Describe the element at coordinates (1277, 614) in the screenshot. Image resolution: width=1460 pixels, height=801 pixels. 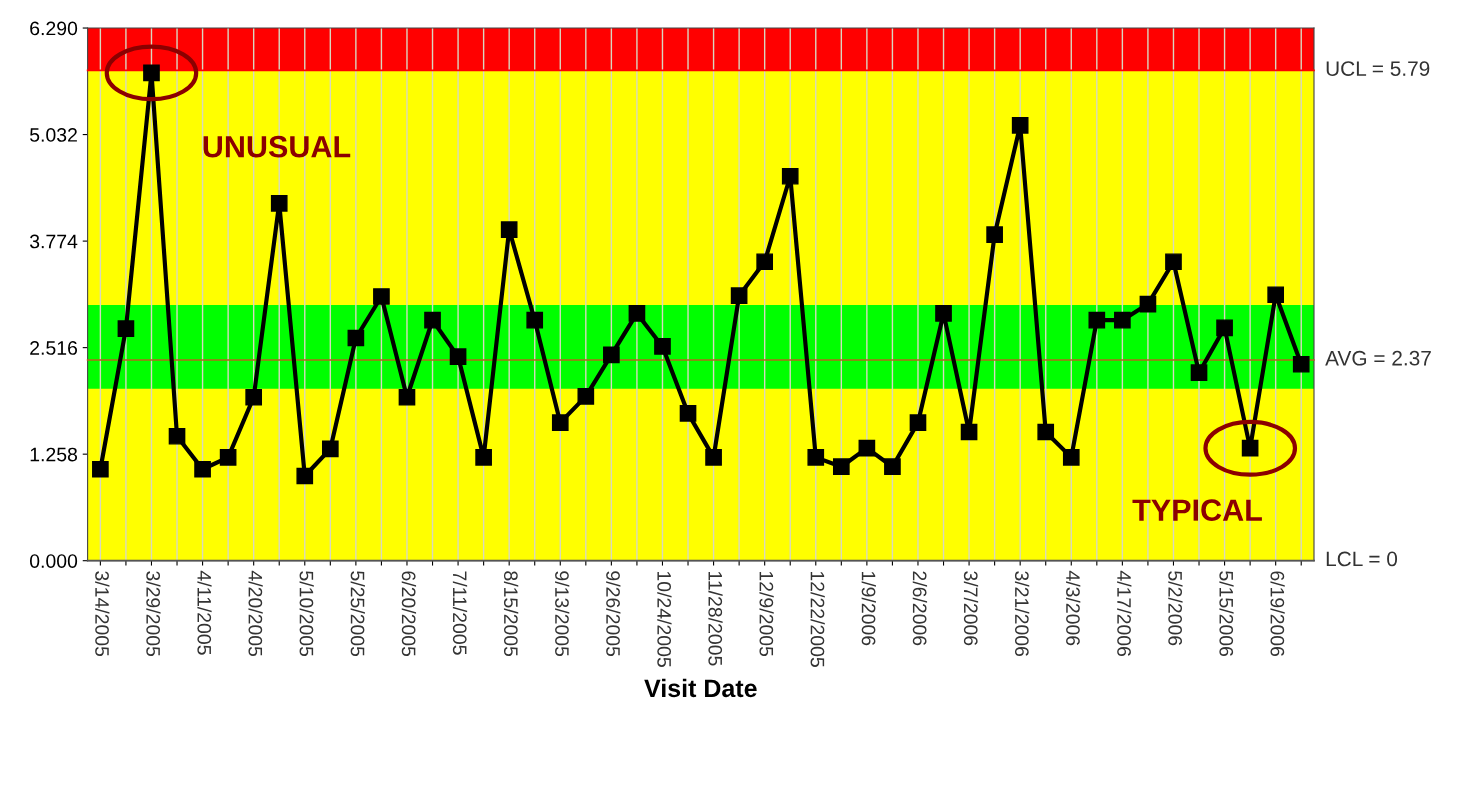
I see `x-tick-label: 6/19/2006` at that location.